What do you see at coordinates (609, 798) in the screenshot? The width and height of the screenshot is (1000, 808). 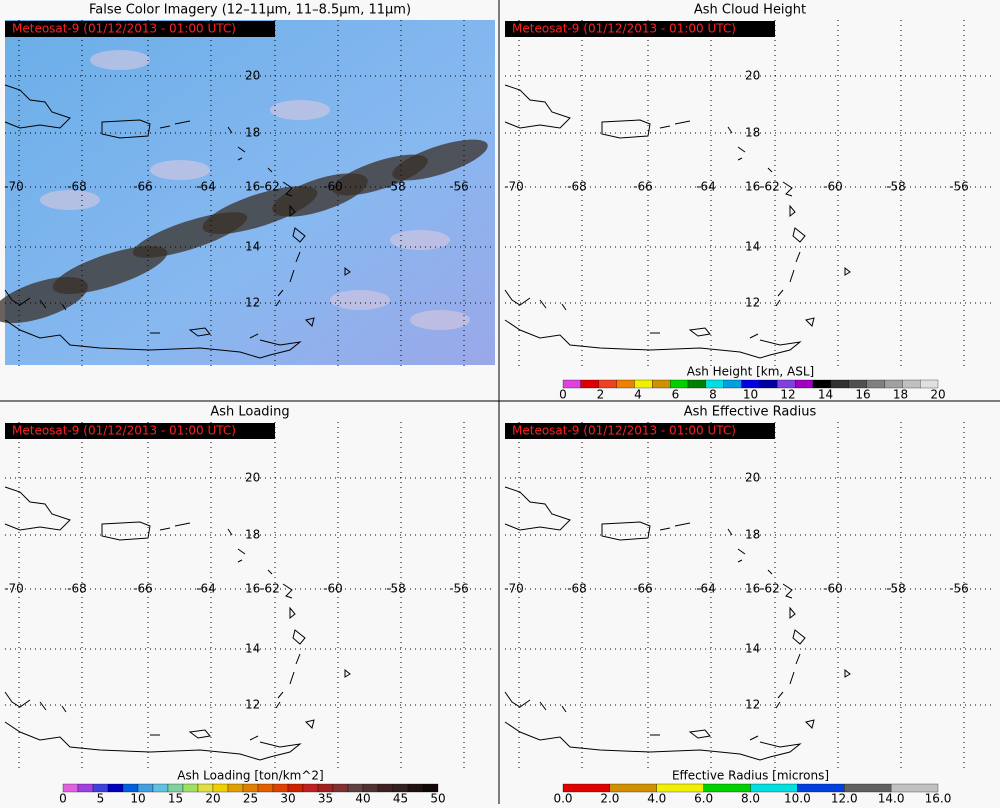 I see `colorbar-tick-label: 2.0` at bounding box center [609, 798].